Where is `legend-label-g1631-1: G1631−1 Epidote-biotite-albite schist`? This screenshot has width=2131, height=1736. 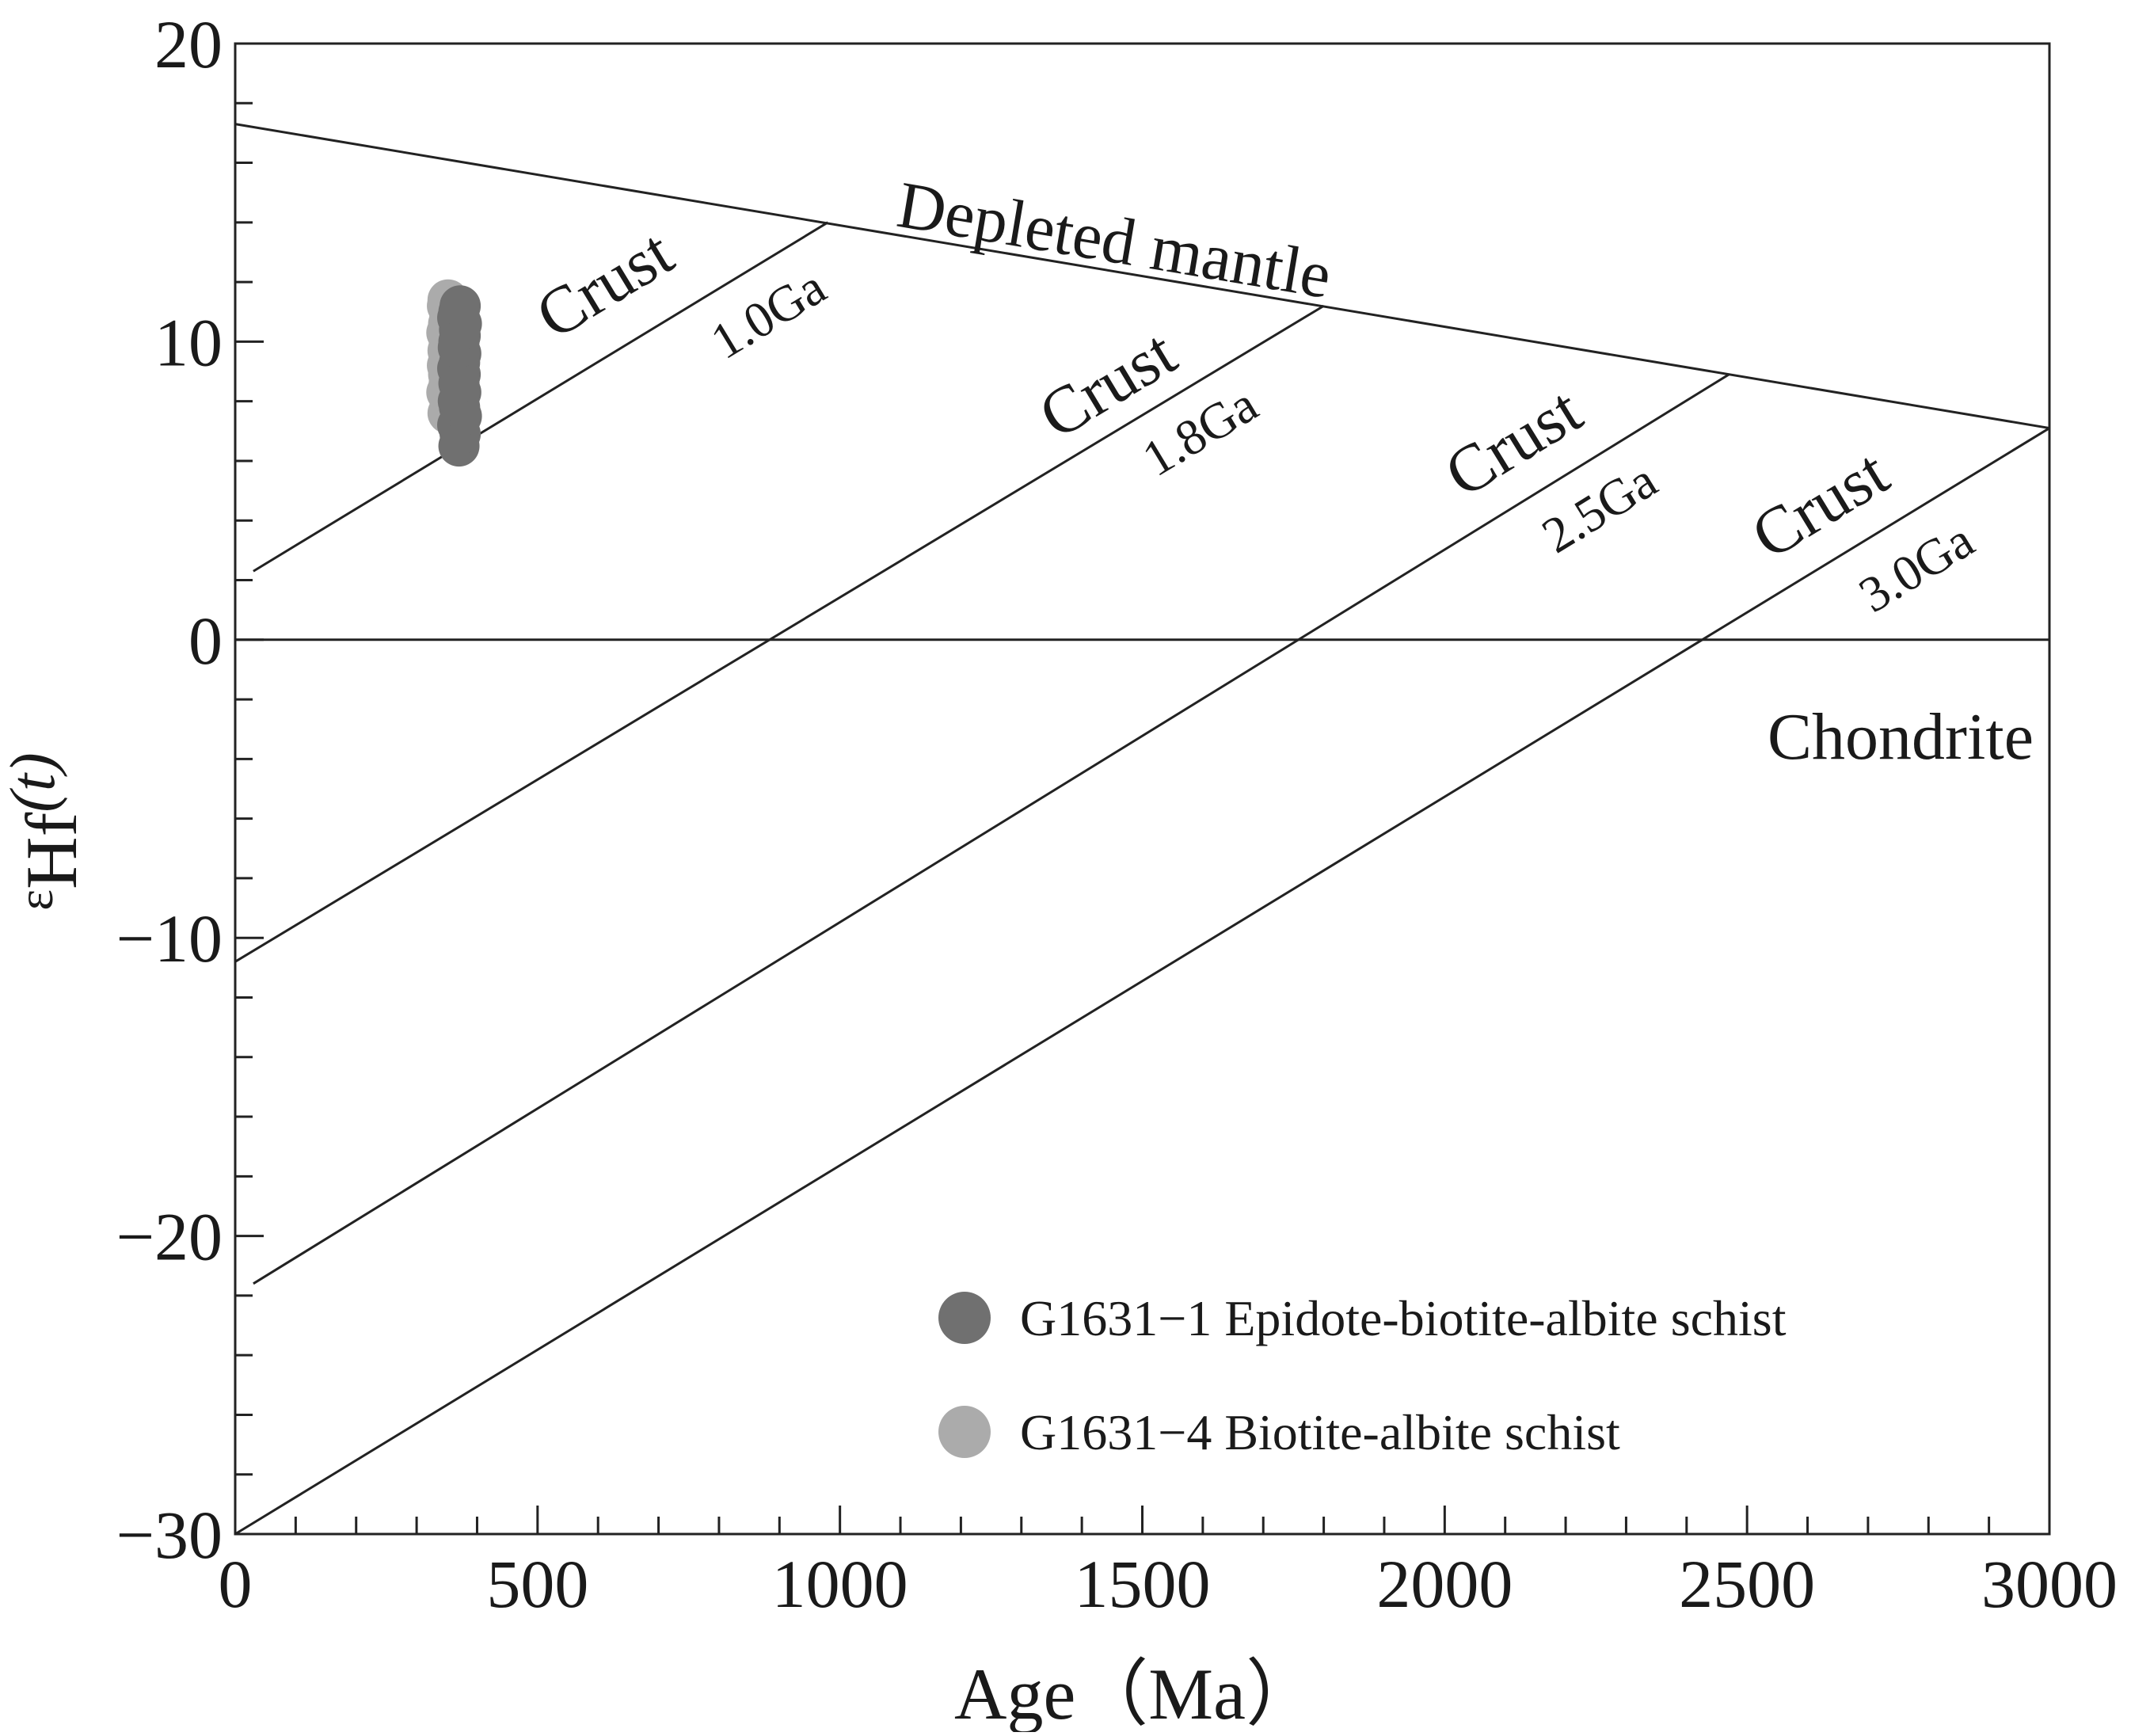 legend-label-g1631-1: G1631−1 Epidote-biotite-albite schist is located at coordinates (1403, 1318).